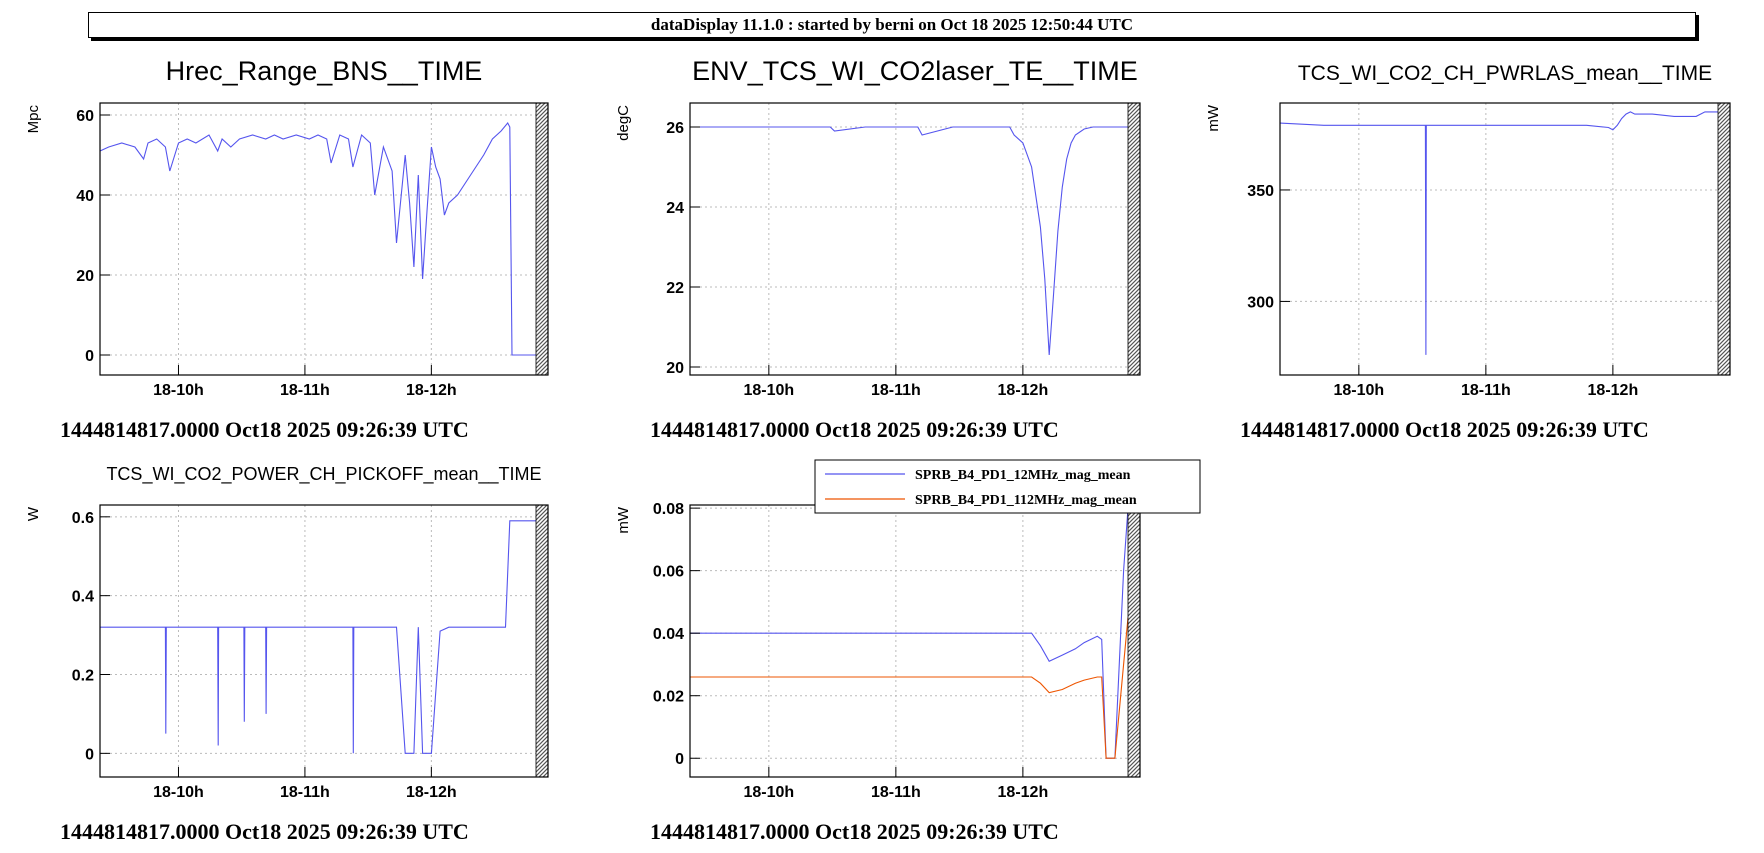 This screenshot has width=1764, height=853. I want to click on y-tick-label: 350, so click(1260, 191).